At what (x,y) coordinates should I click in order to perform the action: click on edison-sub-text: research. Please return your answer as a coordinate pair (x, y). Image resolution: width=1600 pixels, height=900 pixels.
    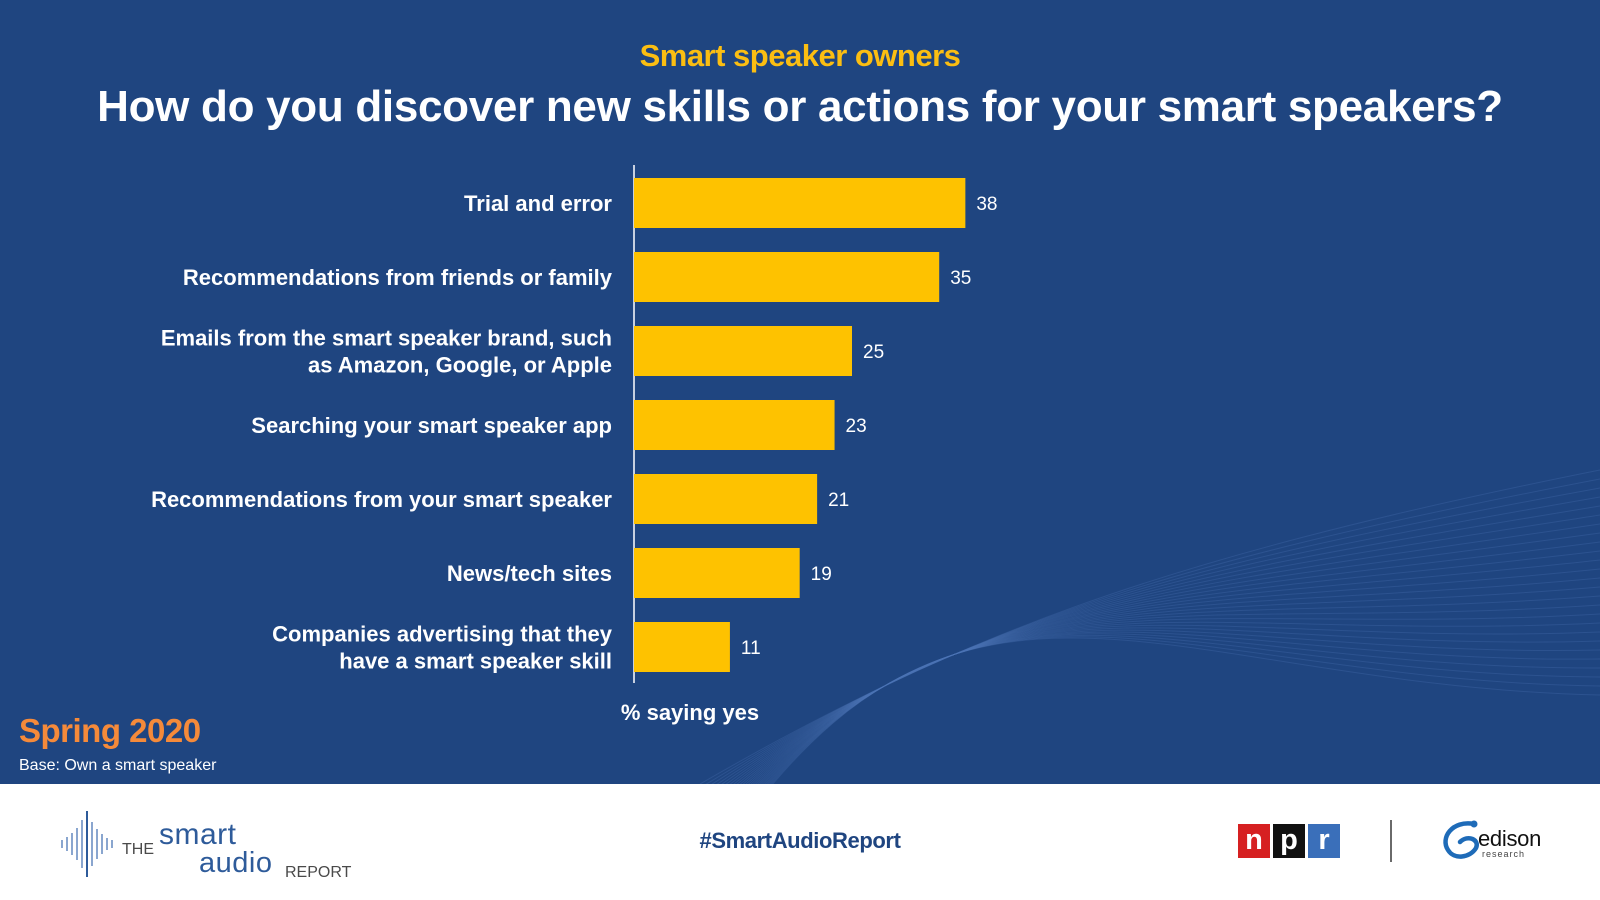
    Looking at the image, I should click on (1504, 854).